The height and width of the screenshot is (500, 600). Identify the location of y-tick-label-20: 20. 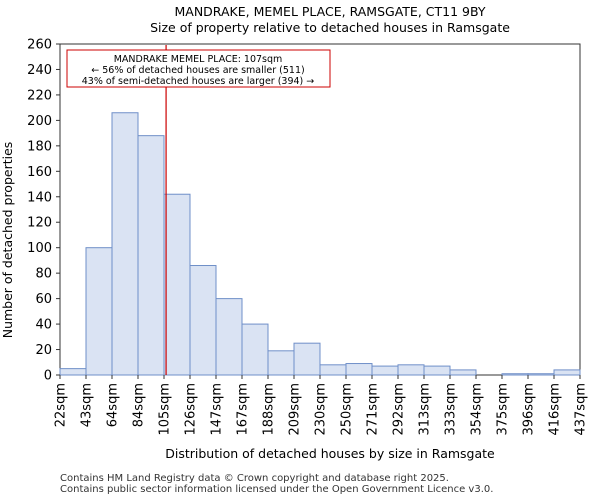
(43, 350).